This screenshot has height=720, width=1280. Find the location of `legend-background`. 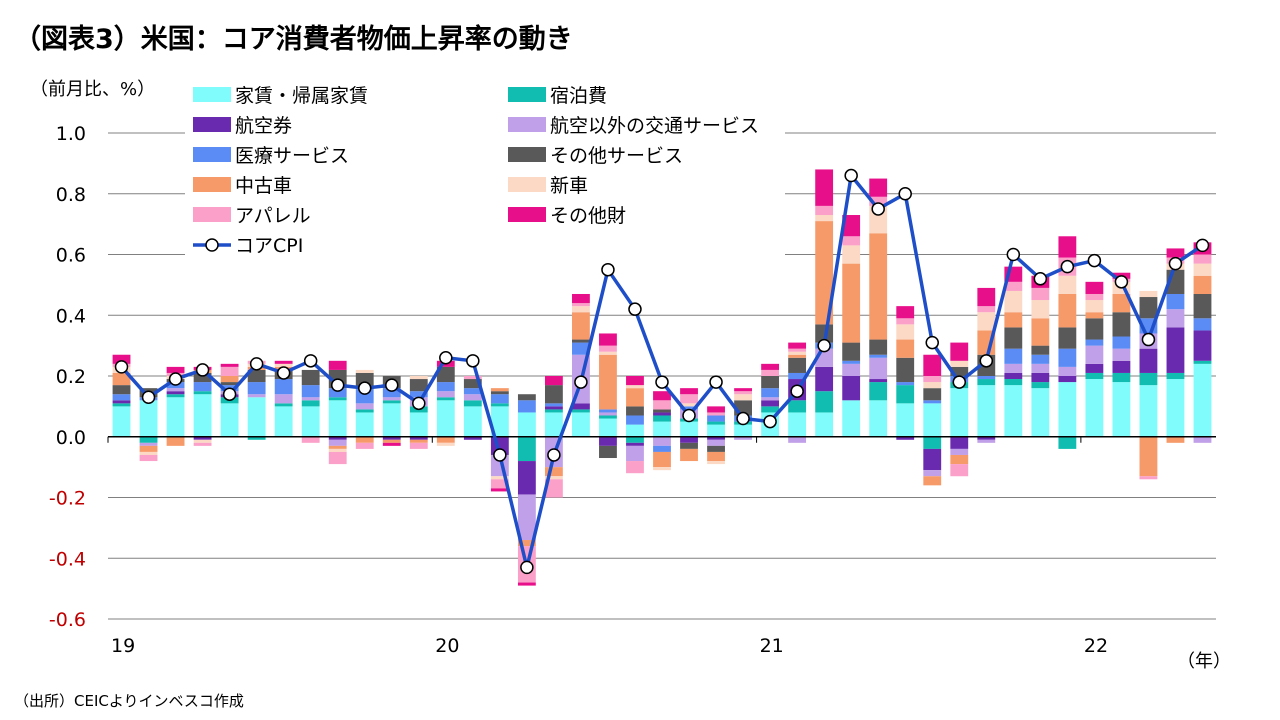

legend-background is located at coordinates (485, 171).